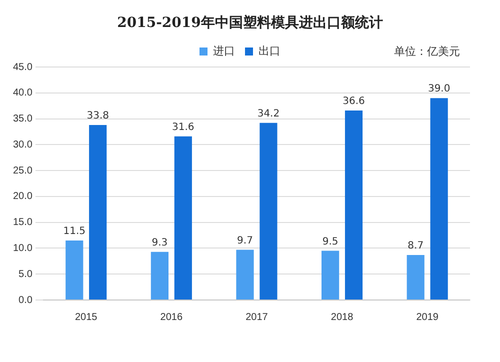 This screenshot has width=500, height=362. I want to click on y-tick-label: 5.0, so click(25, 274).